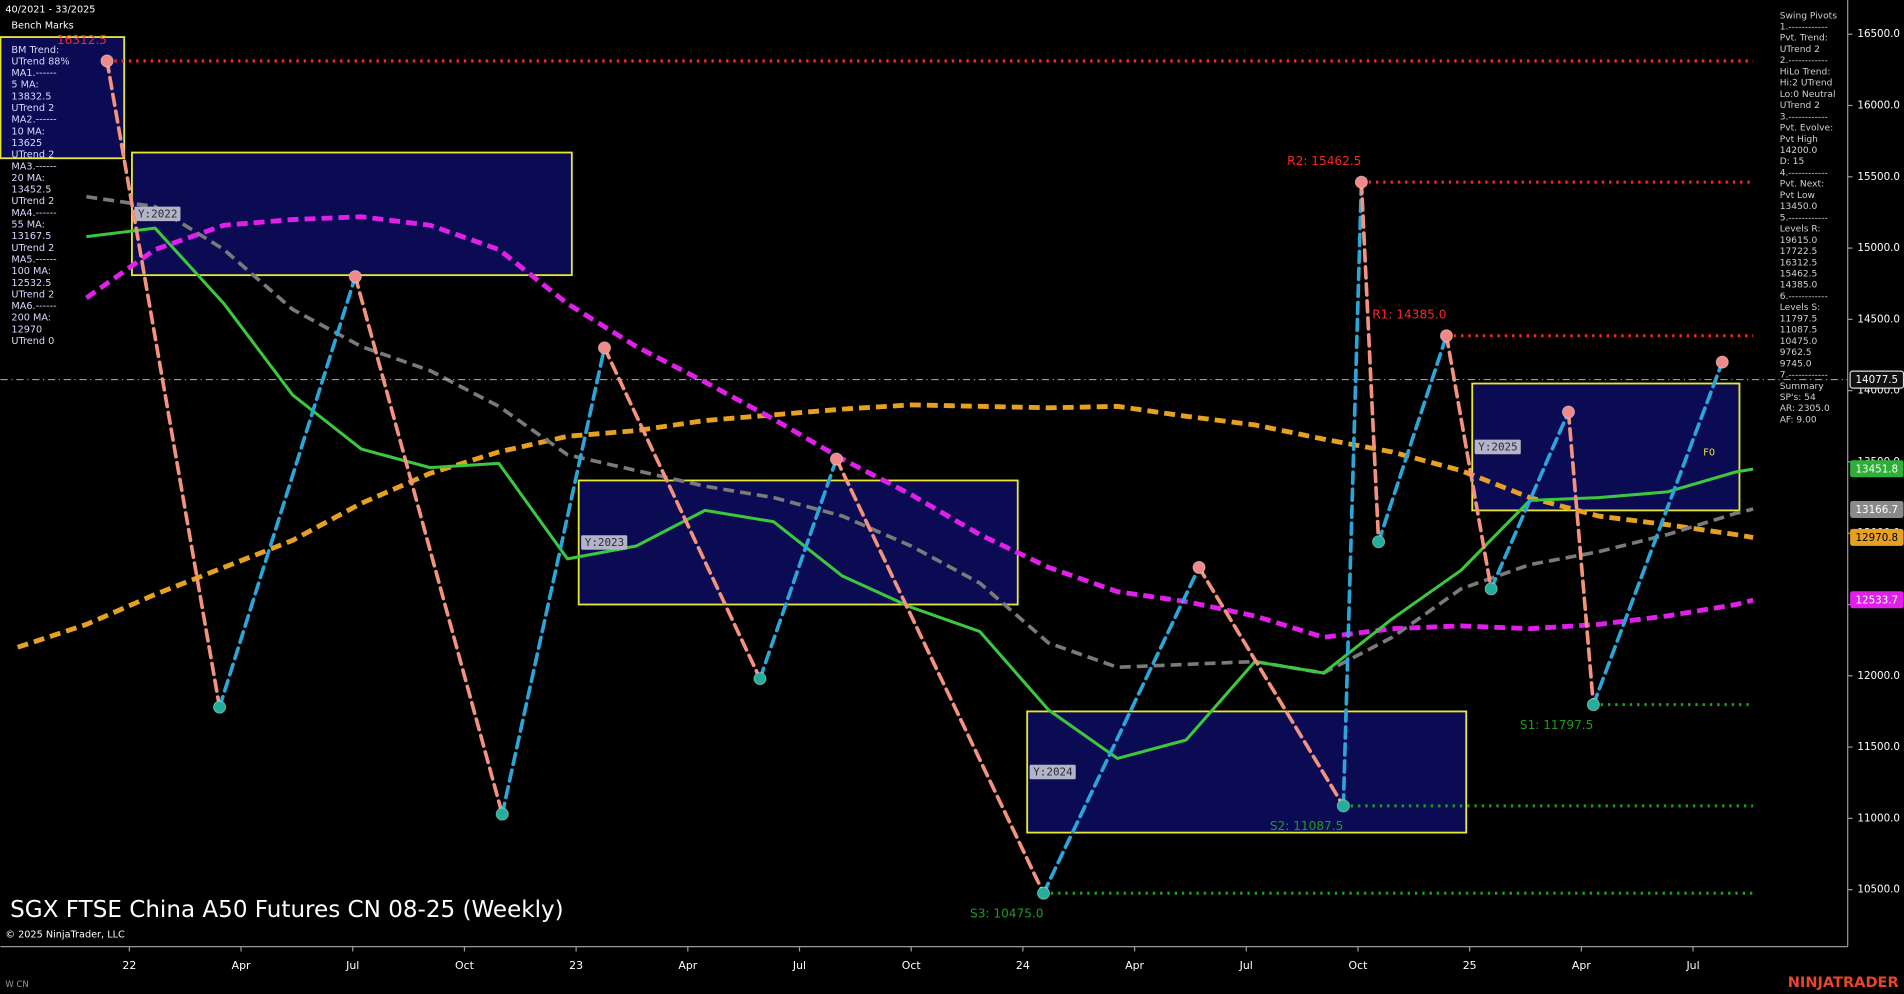 The image size is (1904, 994). Describe the element at coordinates (1804, 28) in the screenshot. I see `swing-pivot-line: 1.------------` at that location.